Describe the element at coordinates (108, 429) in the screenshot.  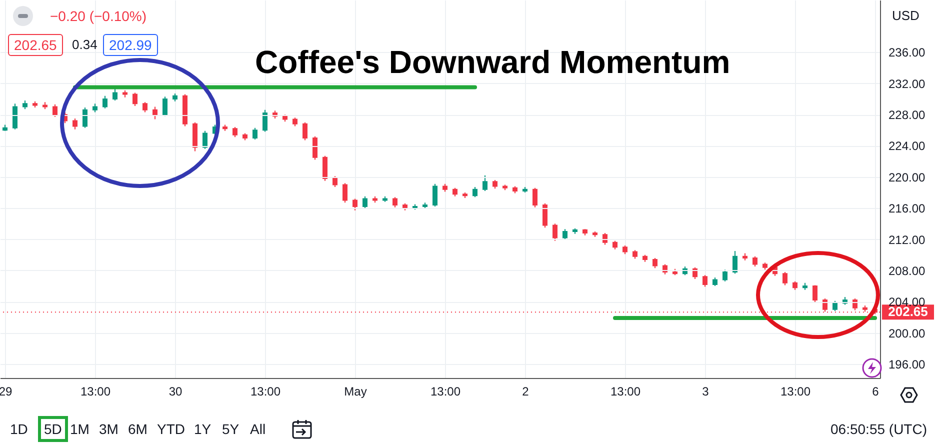
I see `text: 3M` at that location.